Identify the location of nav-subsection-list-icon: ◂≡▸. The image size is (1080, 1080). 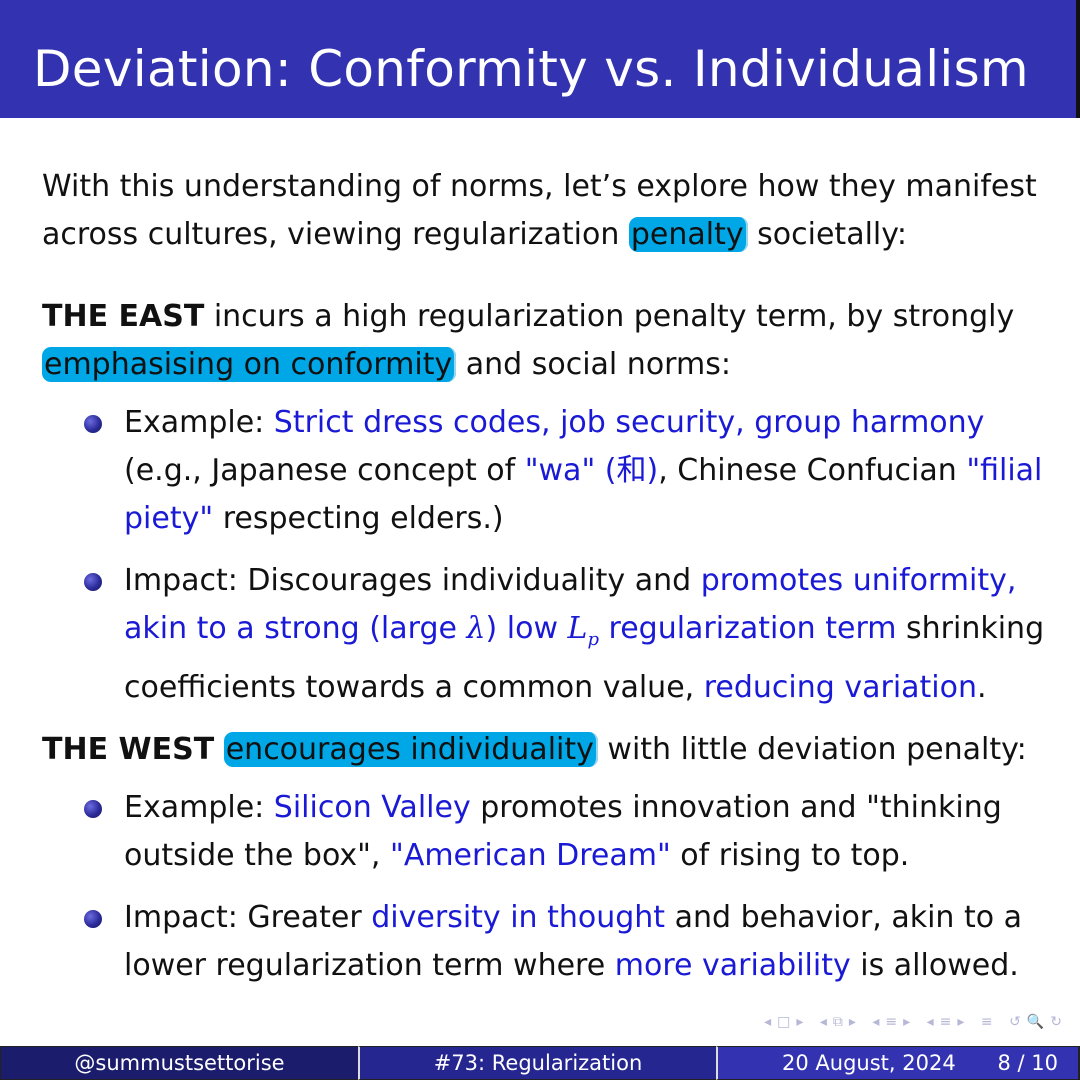
(948, 1022).